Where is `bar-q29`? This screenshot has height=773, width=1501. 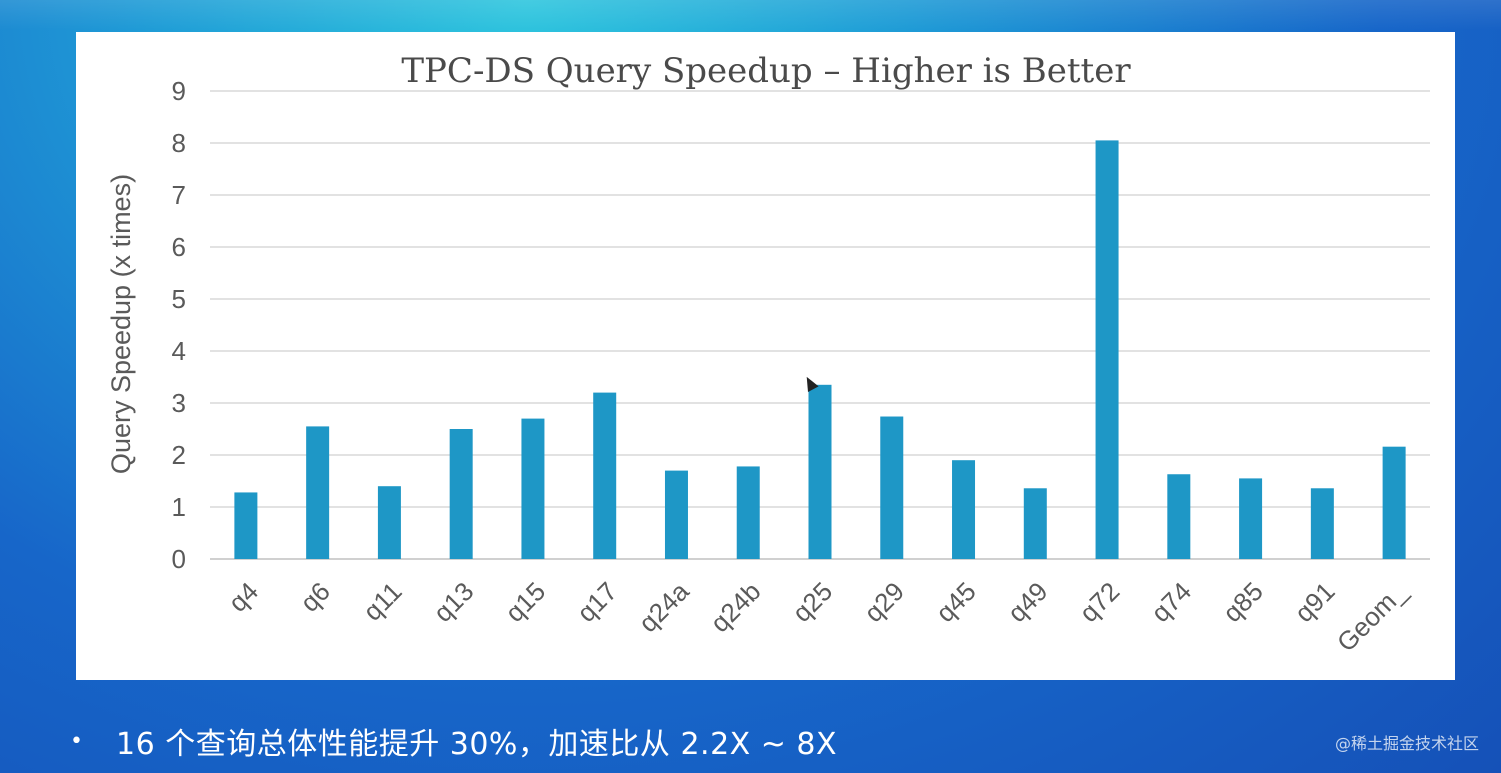 bar-q29 is located at coordinates (892, 487).